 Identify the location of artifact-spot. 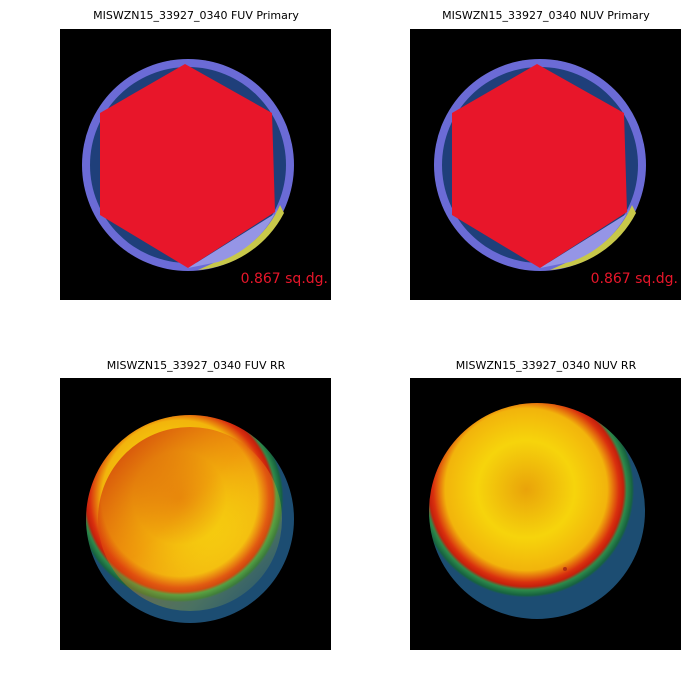
(565, 569).